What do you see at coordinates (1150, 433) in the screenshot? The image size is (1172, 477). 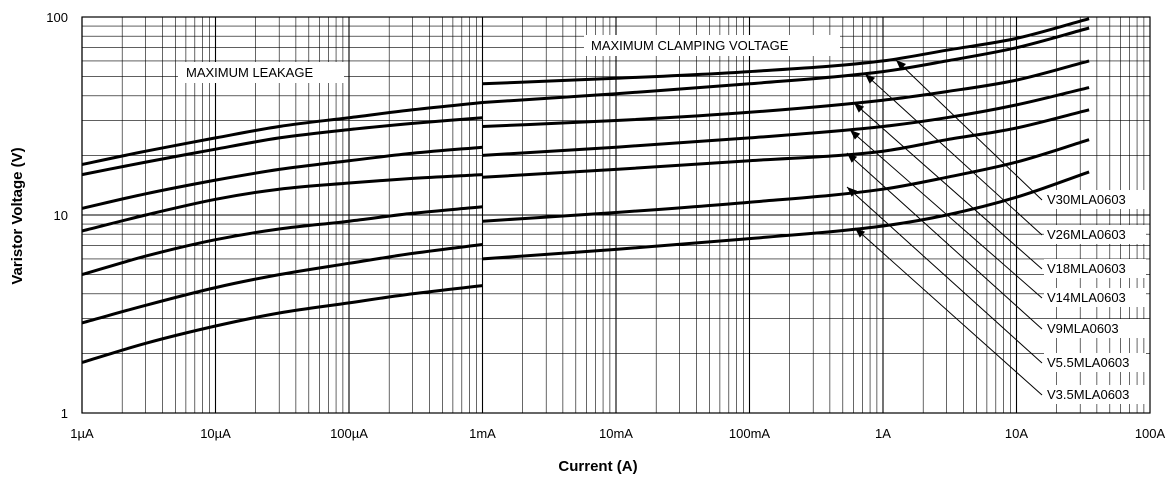 I see `x-tick-label: 100A` at bounding box center [1150, 433].